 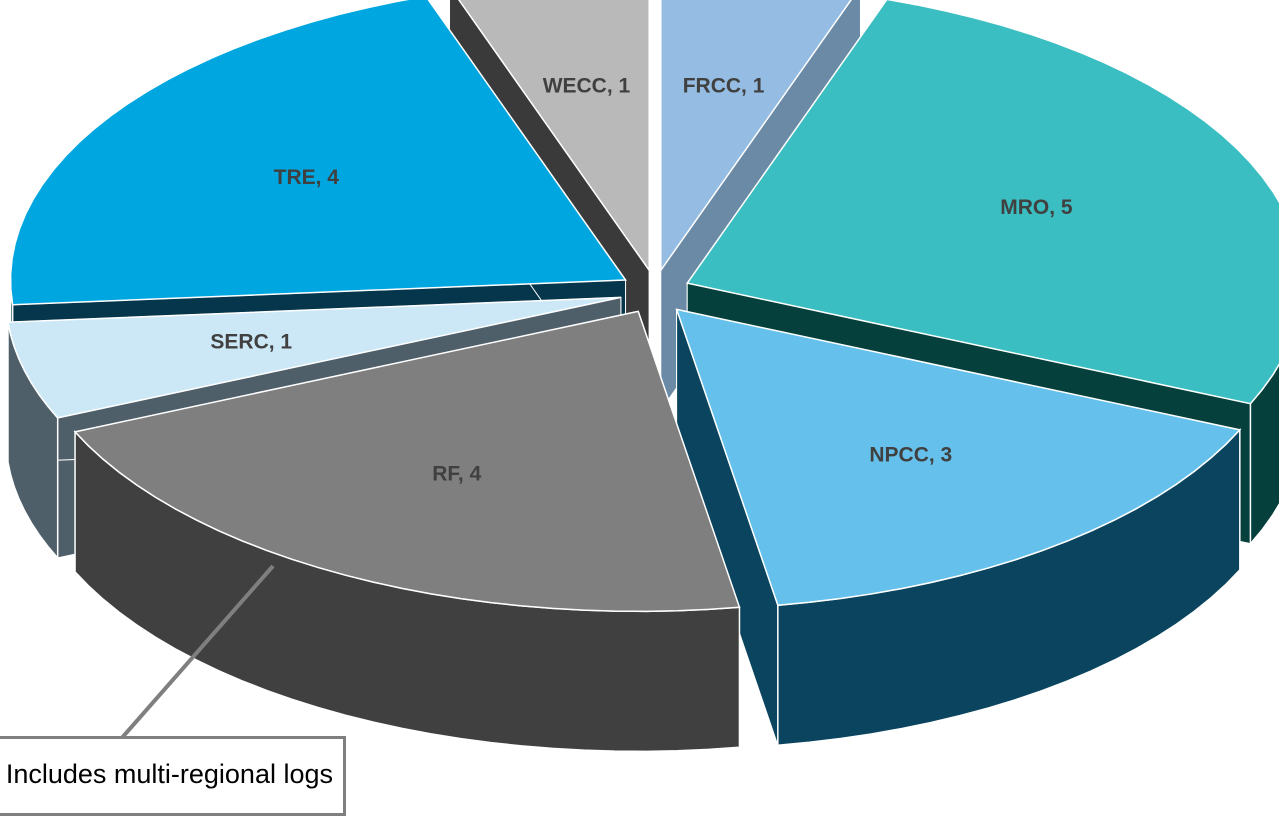 What do you see at coordinates (456, 473) in the screenshot?
I see `data-label-rf: RF, 4` at bounding box center [456, 473].